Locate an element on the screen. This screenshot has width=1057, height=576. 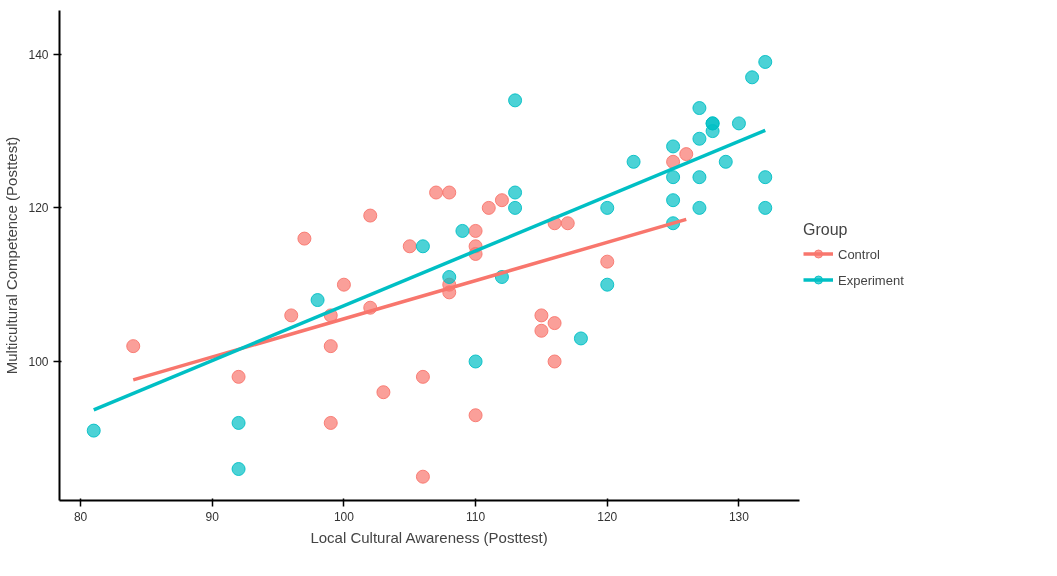
y-tick-label: 120 is located at coordinates (38, 208).